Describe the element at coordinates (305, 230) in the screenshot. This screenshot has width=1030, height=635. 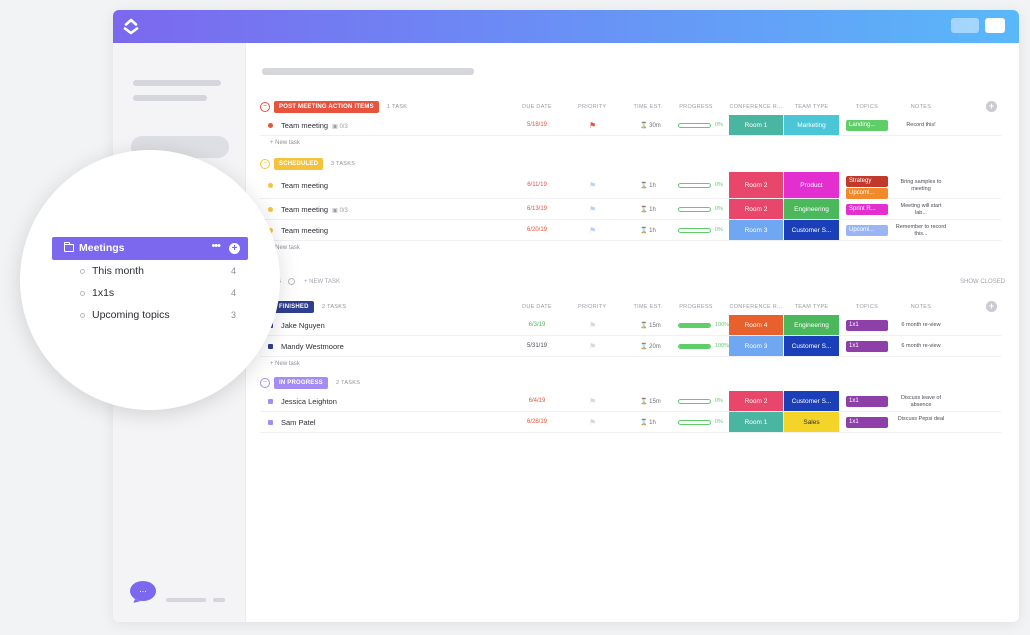
I see `task-name: Team meeting` at that location.